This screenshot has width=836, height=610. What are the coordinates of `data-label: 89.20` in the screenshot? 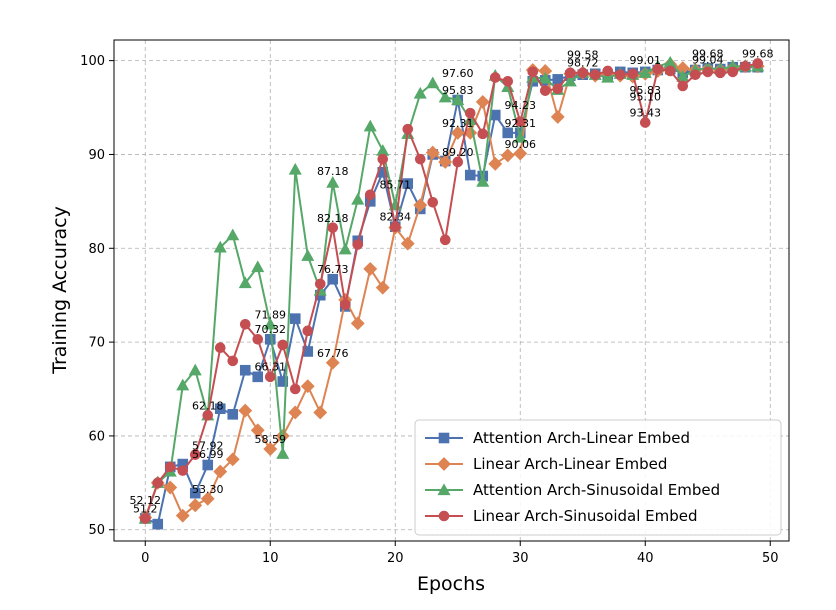 It's located at (458, 152).